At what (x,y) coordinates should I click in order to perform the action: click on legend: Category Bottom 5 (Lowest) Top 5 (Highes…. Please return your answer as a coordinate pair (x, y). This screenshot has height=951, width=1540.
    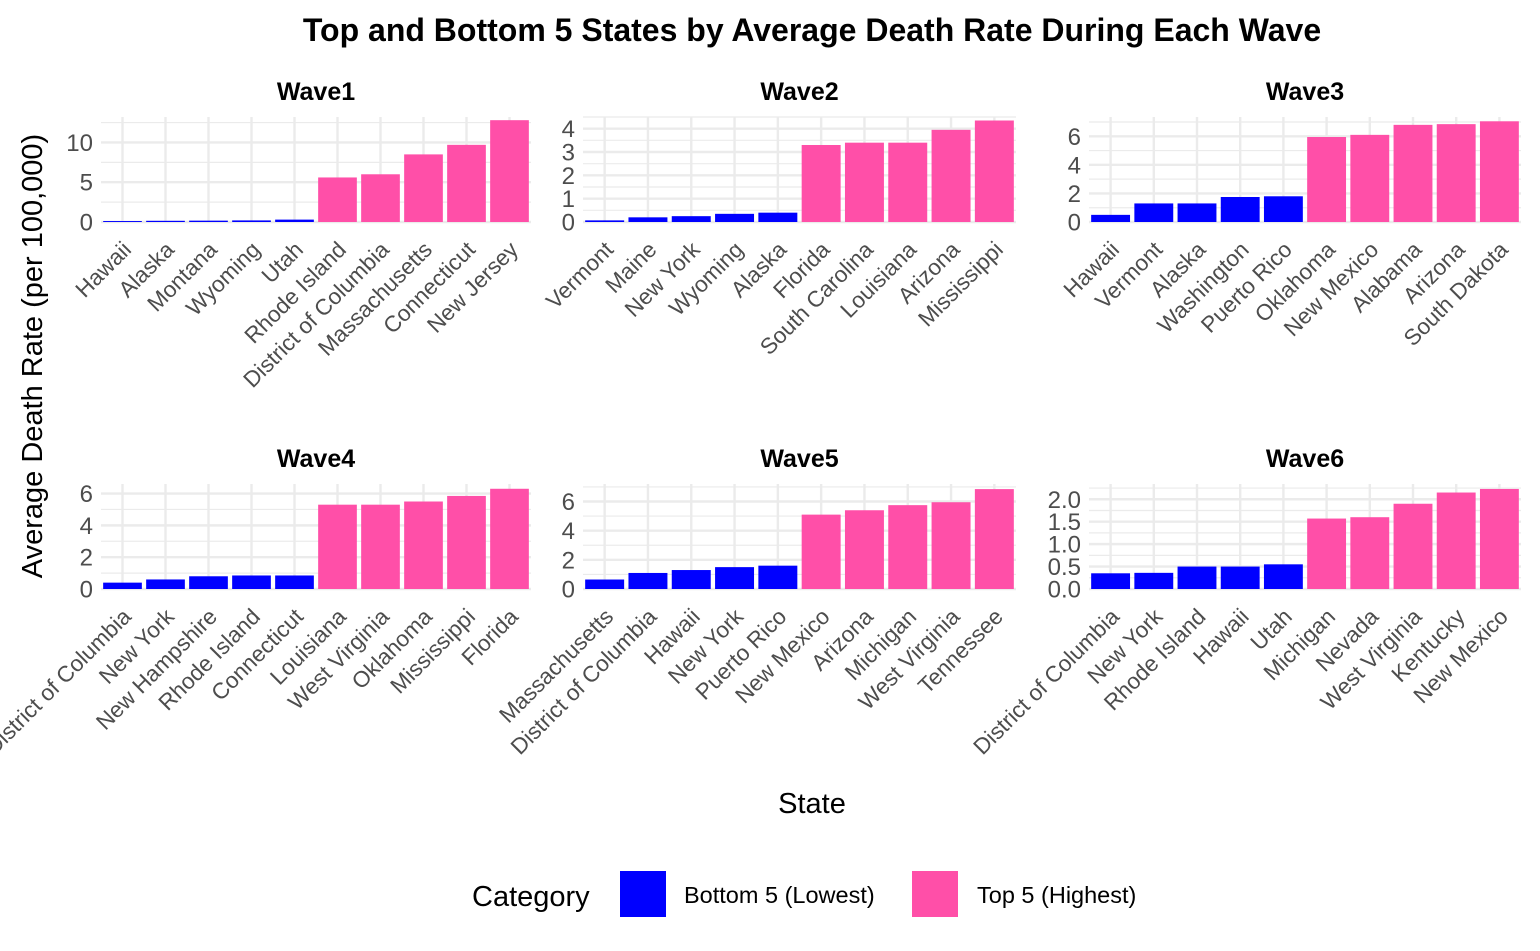
    Looking at the image, I should click on (804, 894).